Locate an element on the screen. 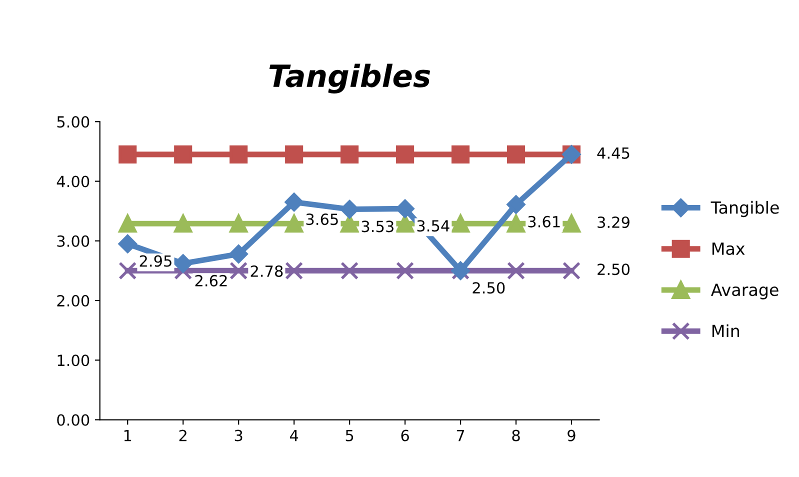 This screenshot has height=477, width=799. y-tick-label: 3.00 is located at coordinates (73, 241).